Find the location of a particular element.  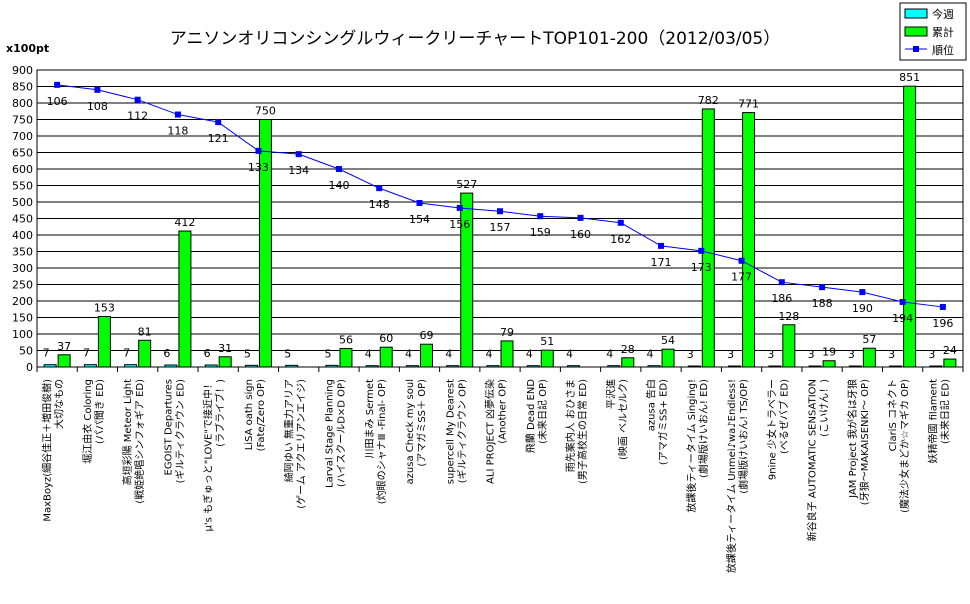

data-label-rank: 190 is located at coordinates (862, 308).